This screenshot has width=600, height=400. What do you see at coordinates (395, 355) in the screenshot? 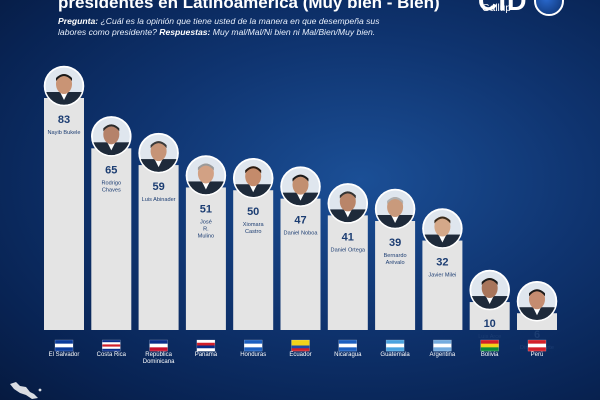
I see `country-label: Guatemala` at bounding box center [395, 355].